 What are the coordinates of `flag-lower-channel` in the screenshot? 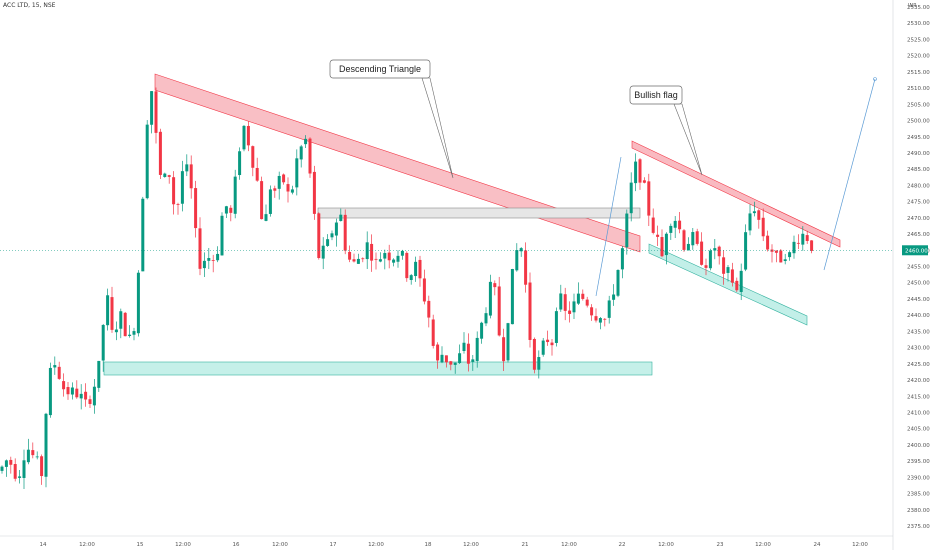 It's located at (728, 284).